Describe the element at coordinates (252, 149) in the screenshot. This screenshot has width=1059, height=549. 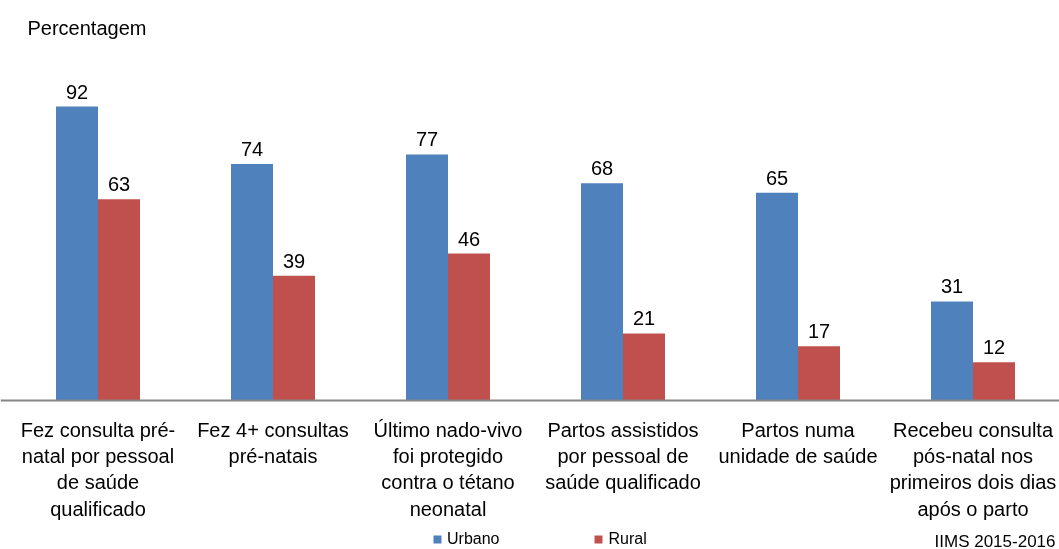
I see `data-label: 74` at that location.